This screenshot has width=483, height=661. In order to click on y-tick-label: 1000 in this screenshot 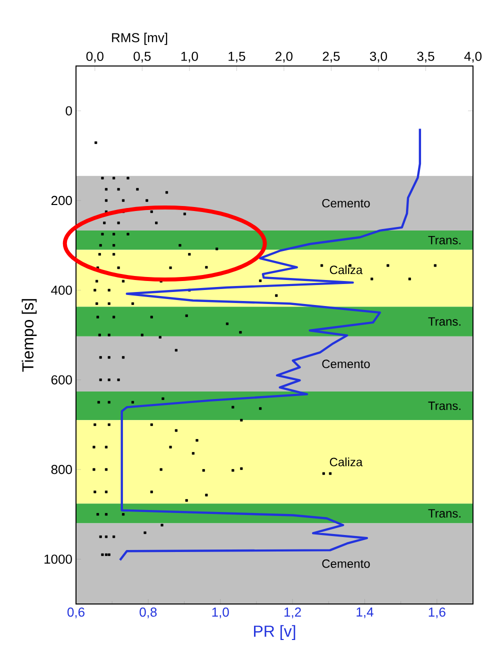, I will do `click(58, 559)`.